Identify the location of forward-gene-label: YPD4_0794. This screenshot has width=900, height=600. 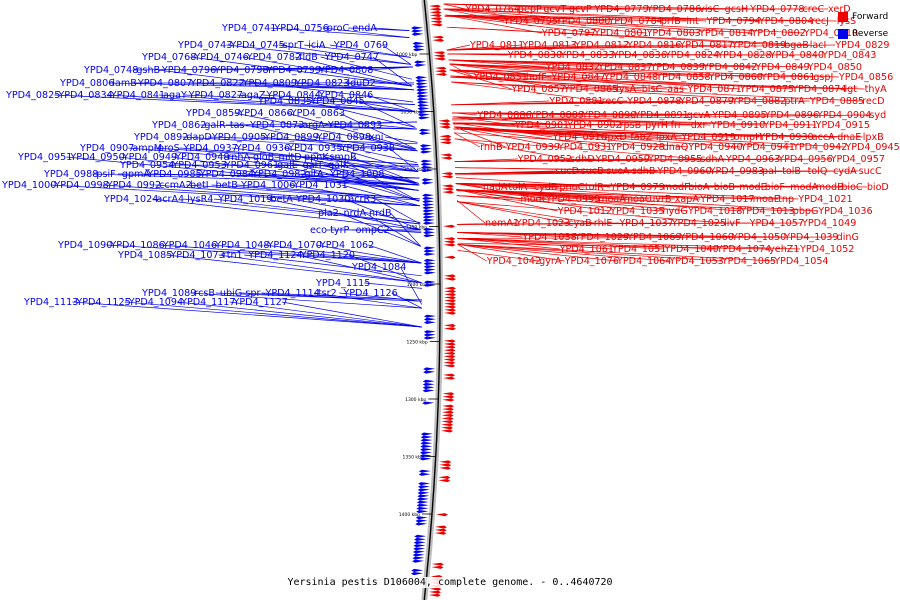
(732, 21).